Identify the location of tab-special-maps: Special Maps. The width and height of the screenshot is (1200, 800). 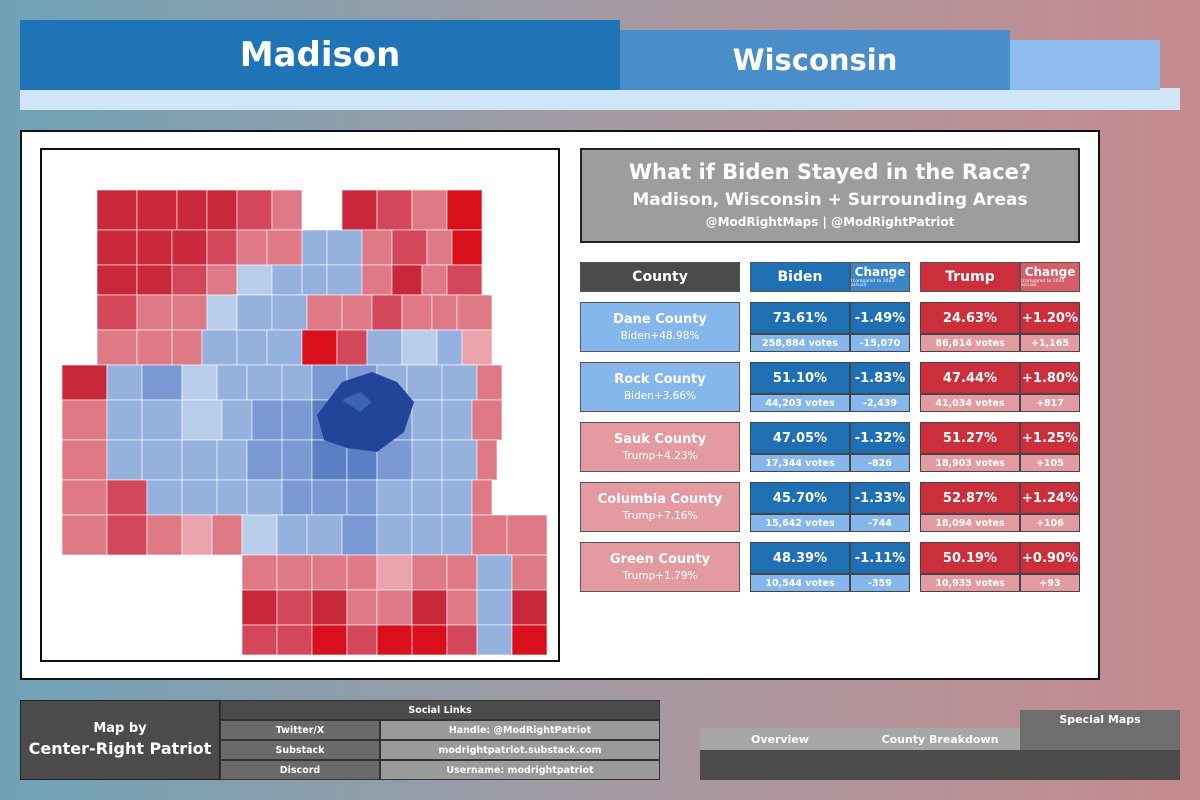
(1100, 730).